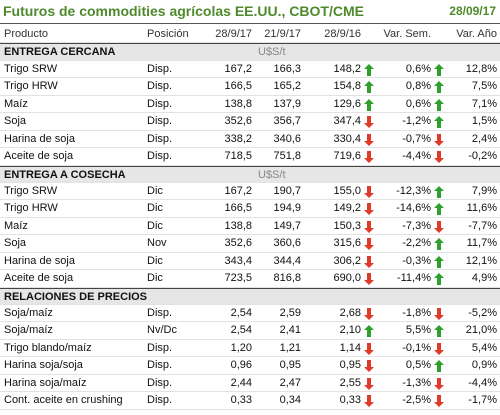 The width and height of the screenshot is (500, 415). I want to click on cell: 352,6, so click(238, 121).